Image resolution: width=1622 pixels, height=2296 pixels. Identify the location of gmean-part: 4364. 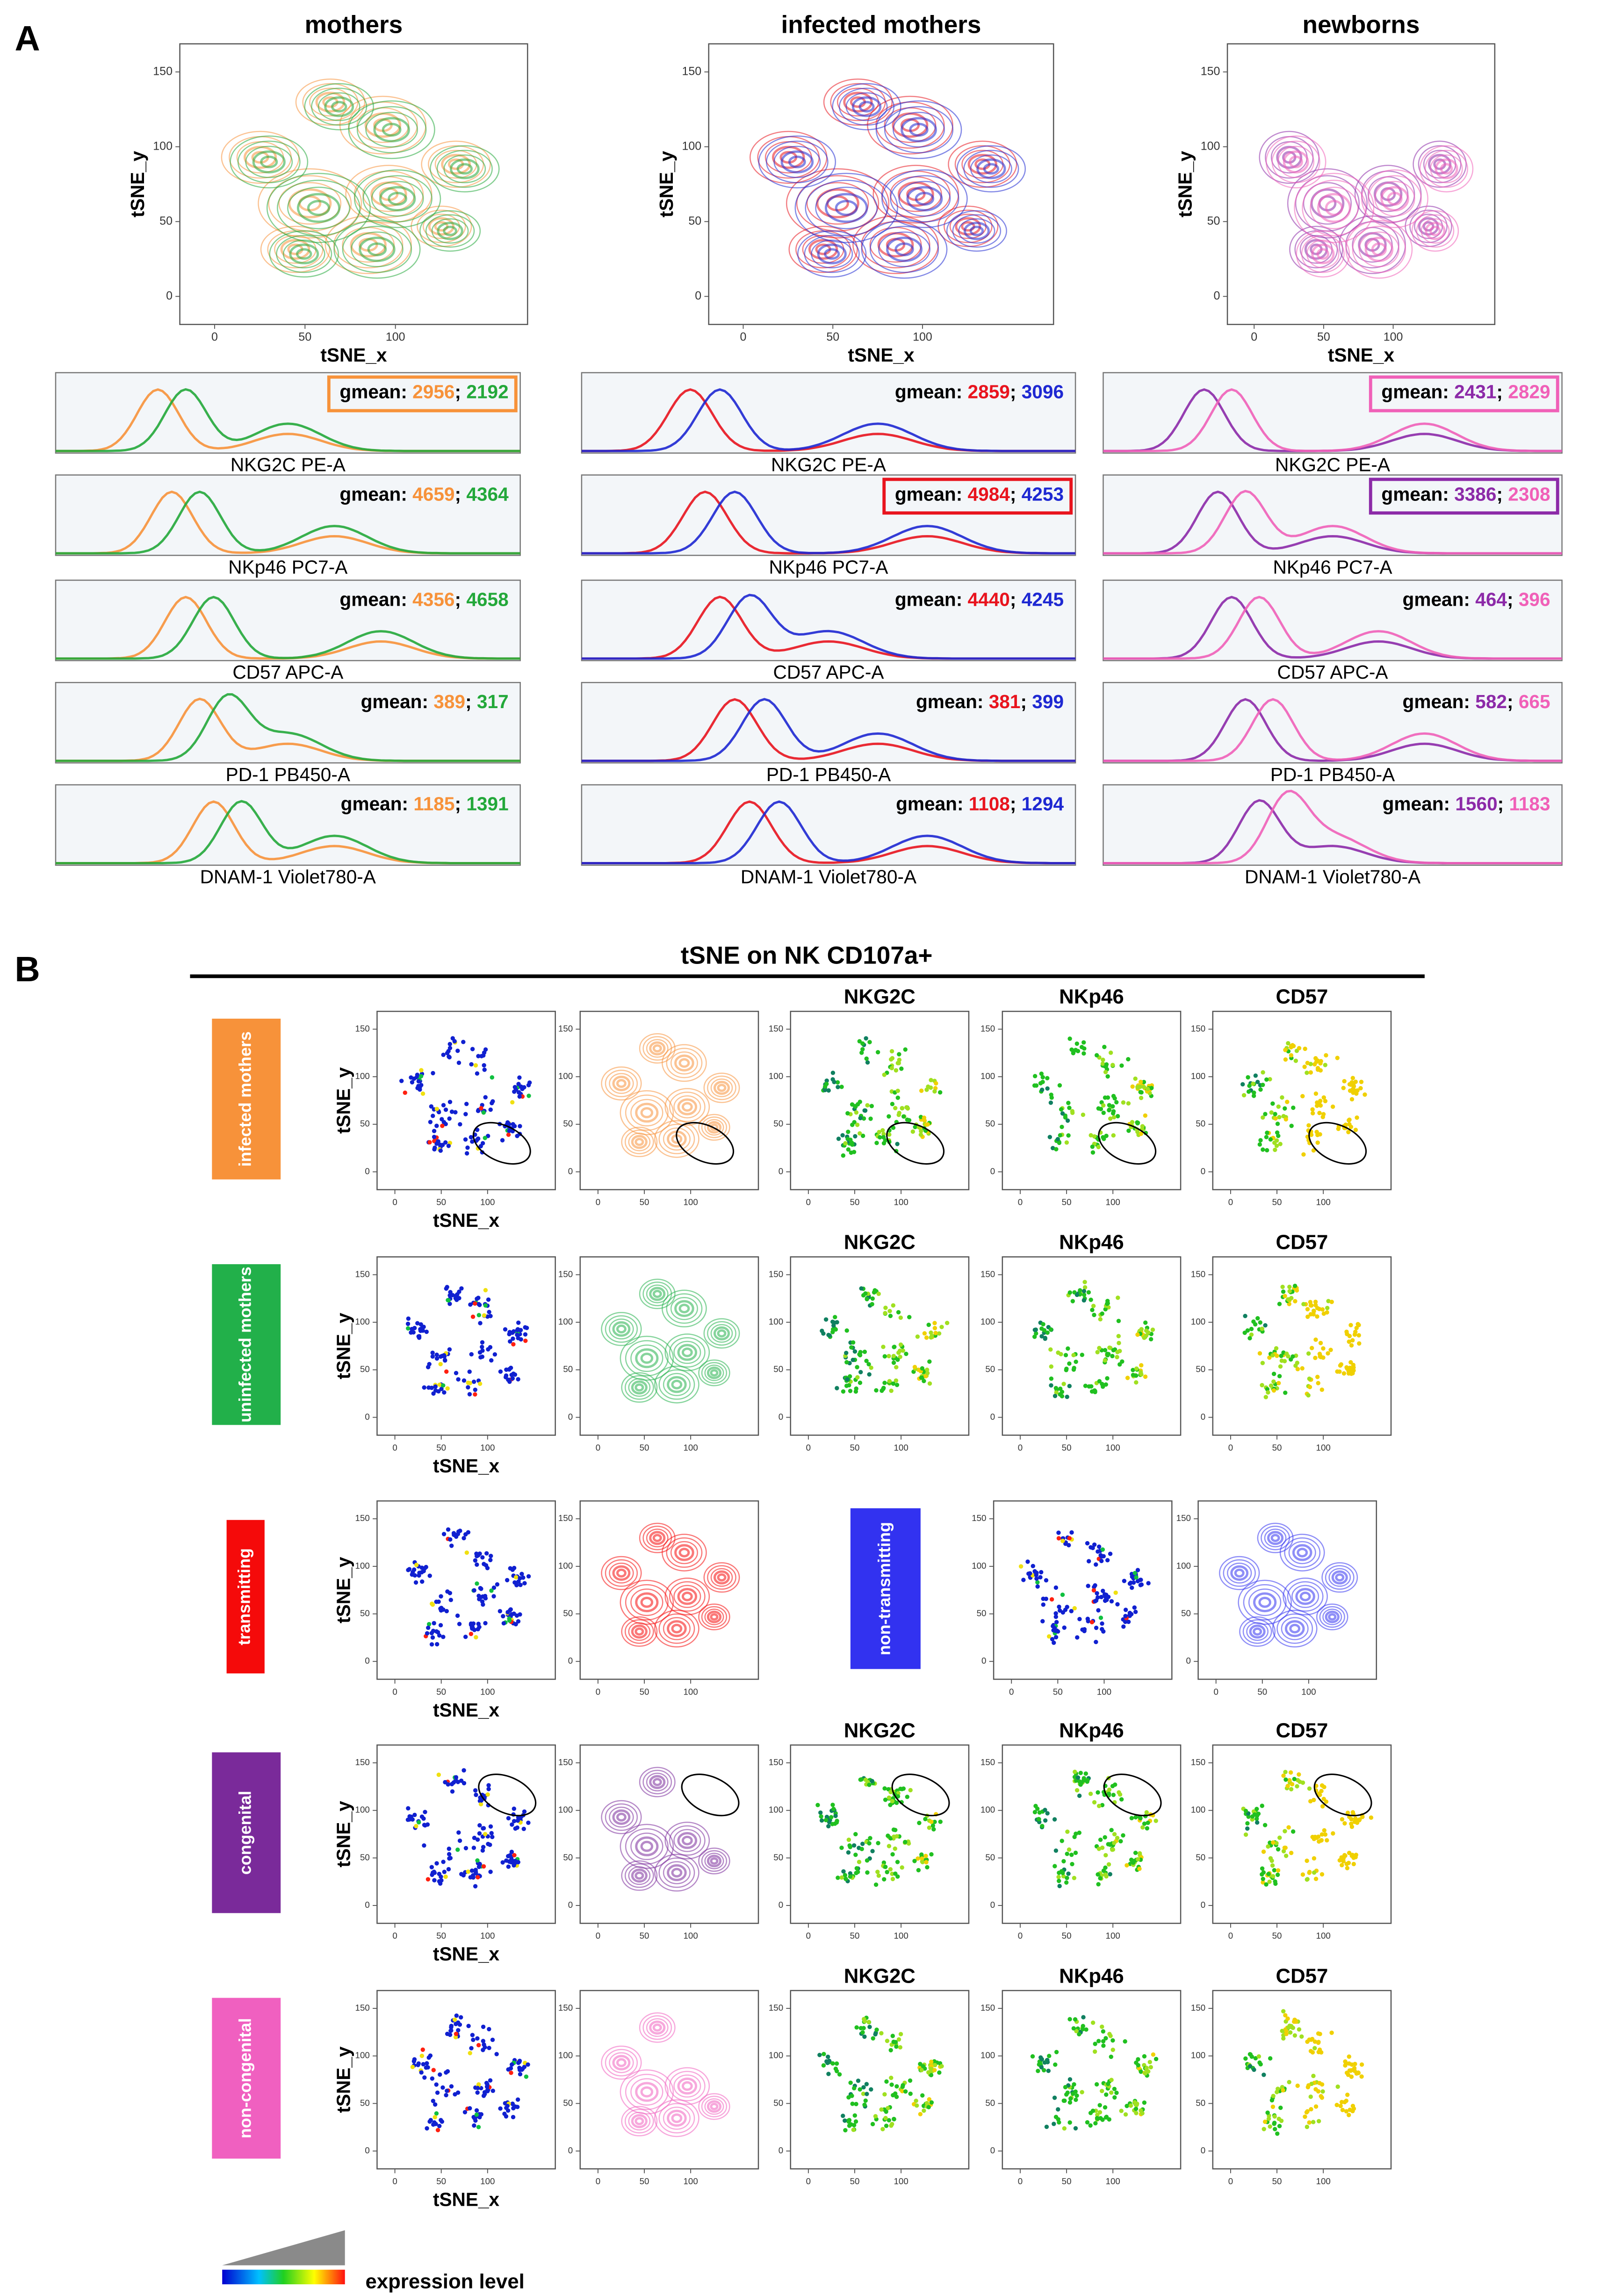
(487, 494).